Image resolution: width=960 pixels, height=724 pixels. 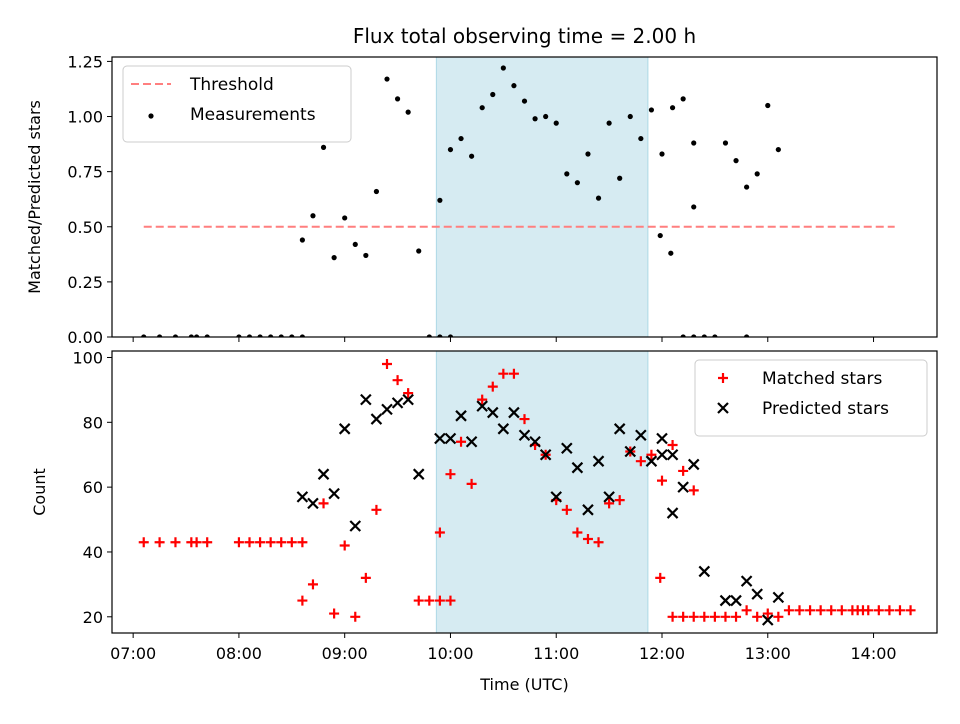 I want to click on y-tick-label: 0.75, so click(x=85, y=172).